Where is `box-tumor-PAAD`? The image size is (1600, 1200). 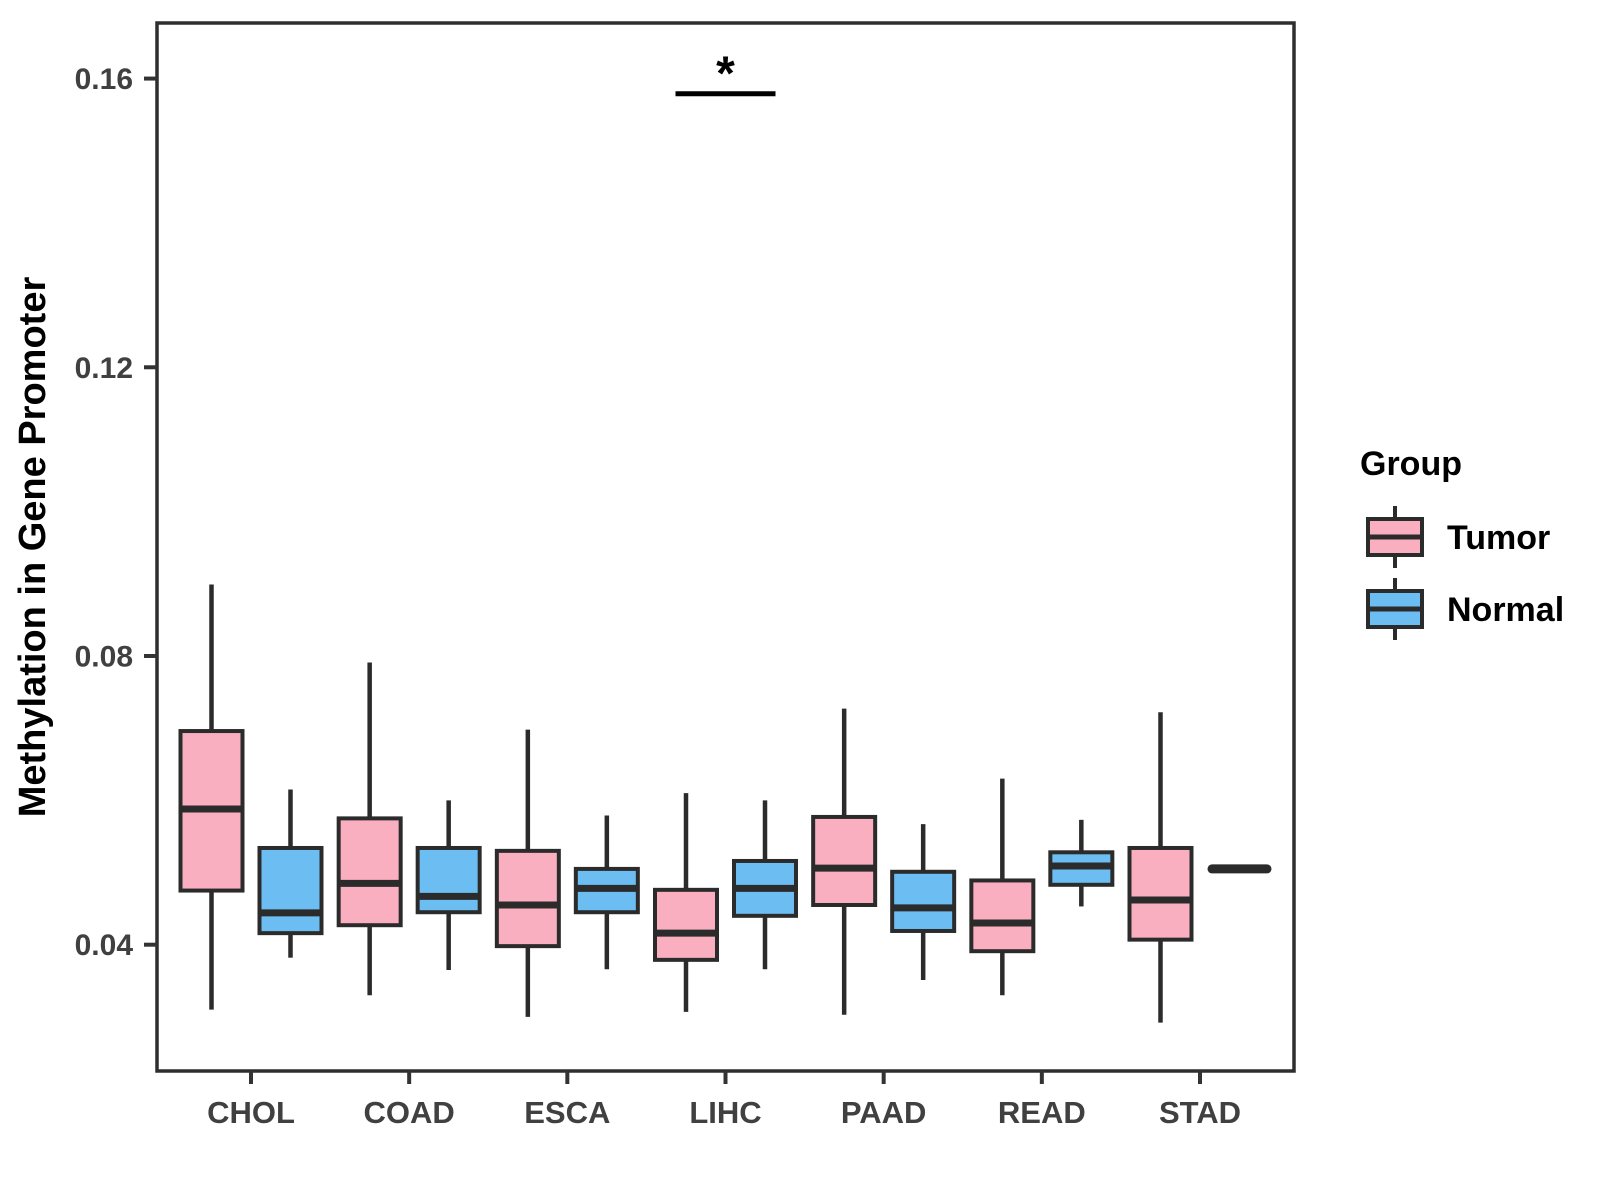 box-tumor-PAAD is located at coordinates (844, 861).